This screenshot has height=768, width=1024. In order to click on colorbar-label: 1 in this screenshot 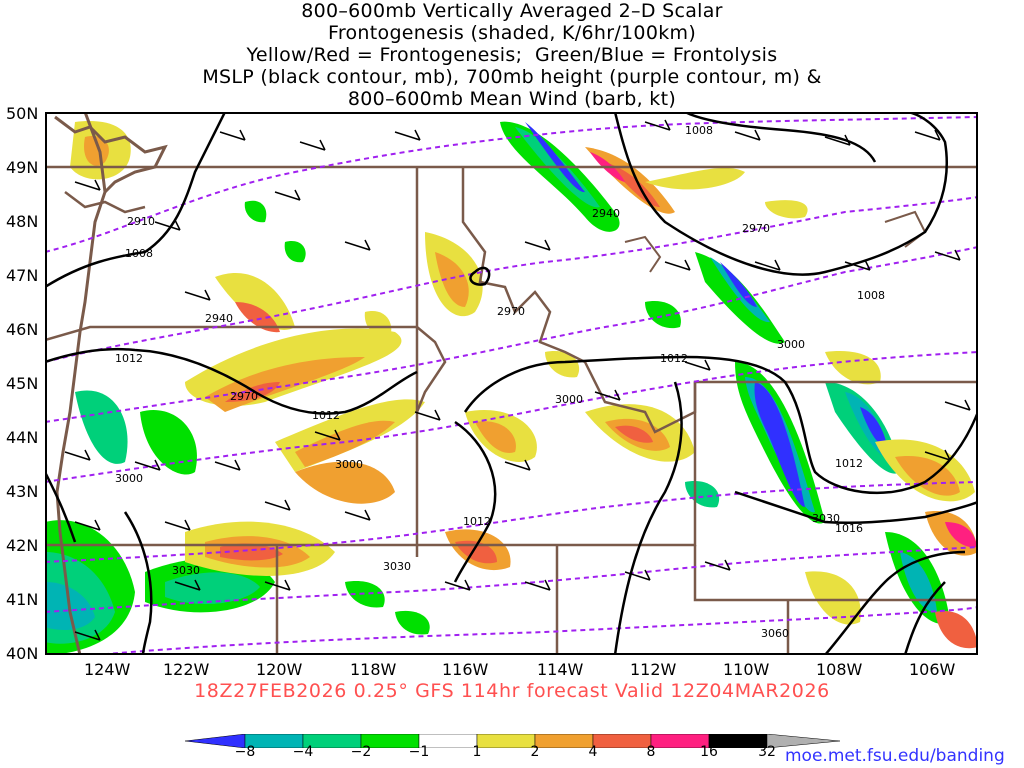, I will do `click(477, 752)`.